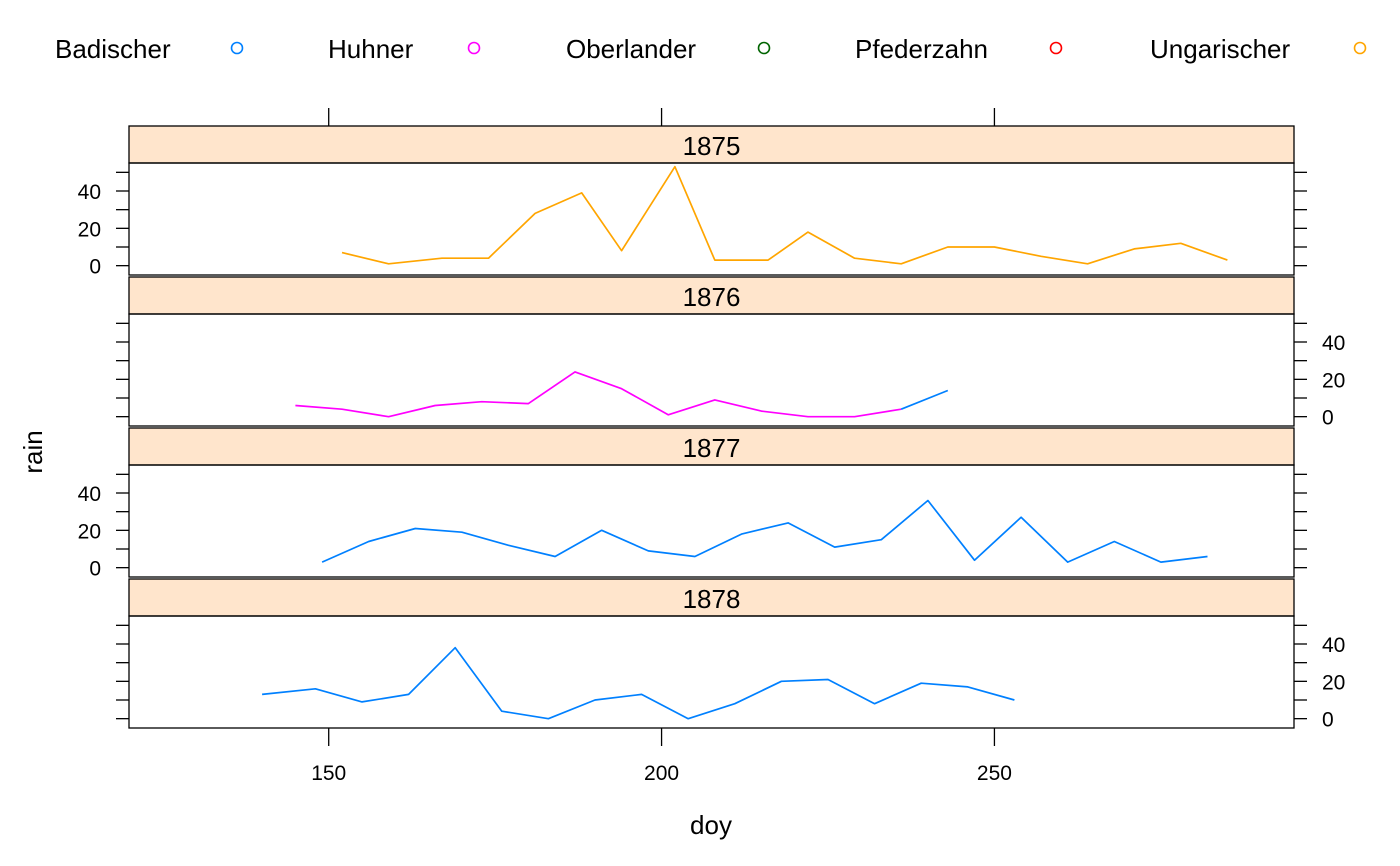 This screenshot has width=1400, height=866. What do you see at coordinates (1333, 380) in the screenshot?
I see `y-tick-label-1876: 20` at bounding box center [1333, 380].